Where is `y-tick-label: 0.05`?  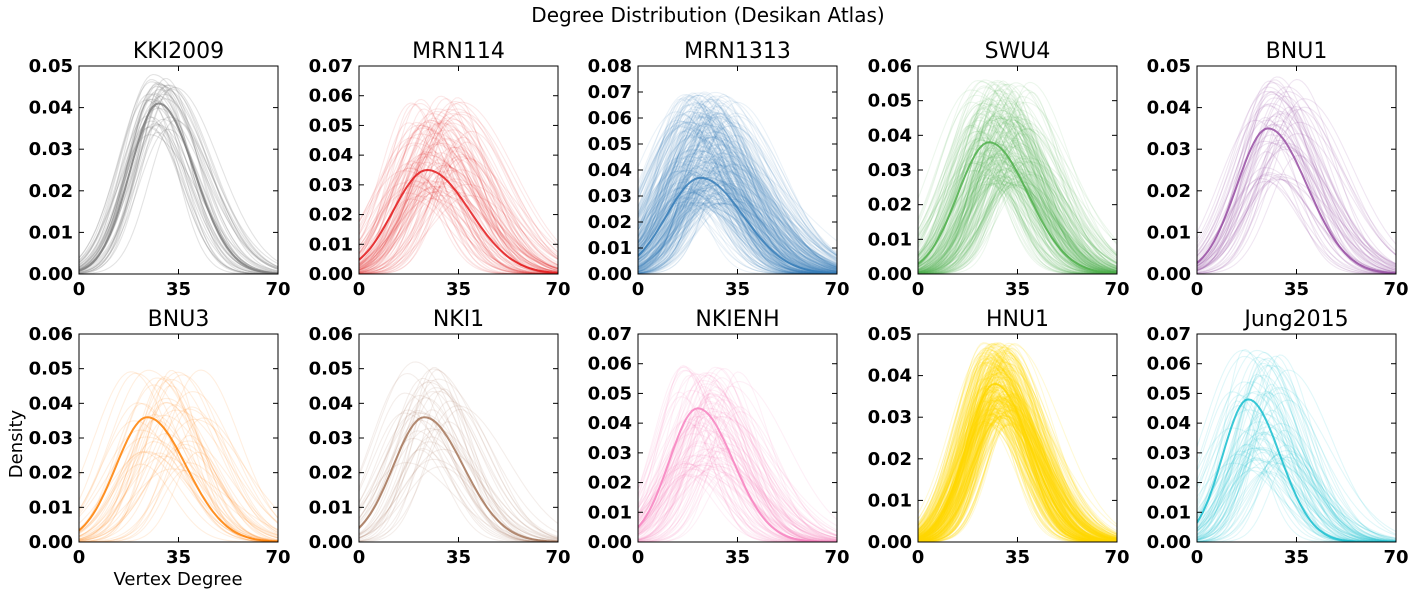
y-tick-label: 0.05 is located at coordinates (331, 125).